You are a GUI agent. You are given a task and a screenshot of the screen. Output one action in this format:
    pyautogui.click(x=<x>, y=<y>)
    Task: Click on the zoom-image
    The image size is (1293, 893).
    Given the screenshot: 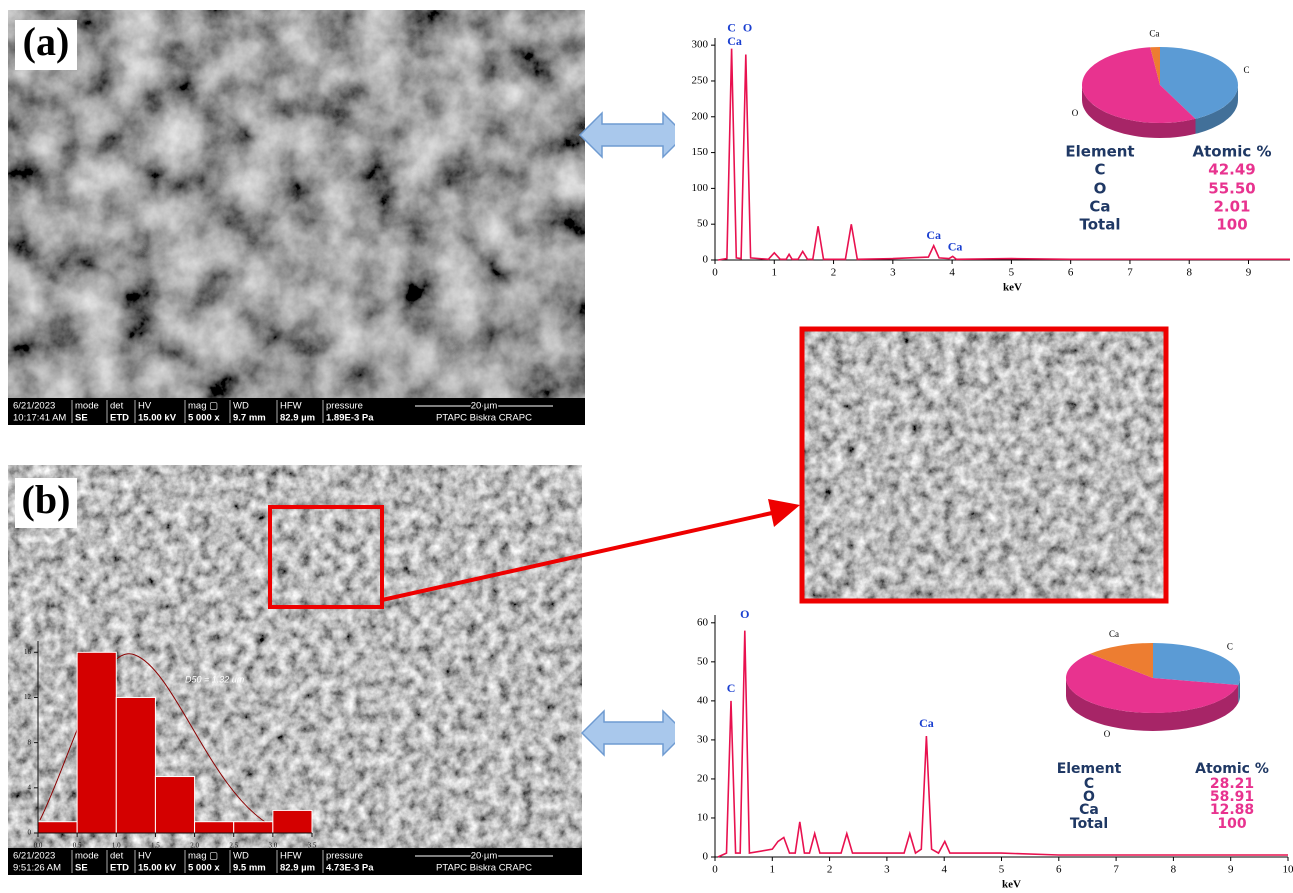 What is the action you would take?
    pyautogui.click(x=984, y=465)
    